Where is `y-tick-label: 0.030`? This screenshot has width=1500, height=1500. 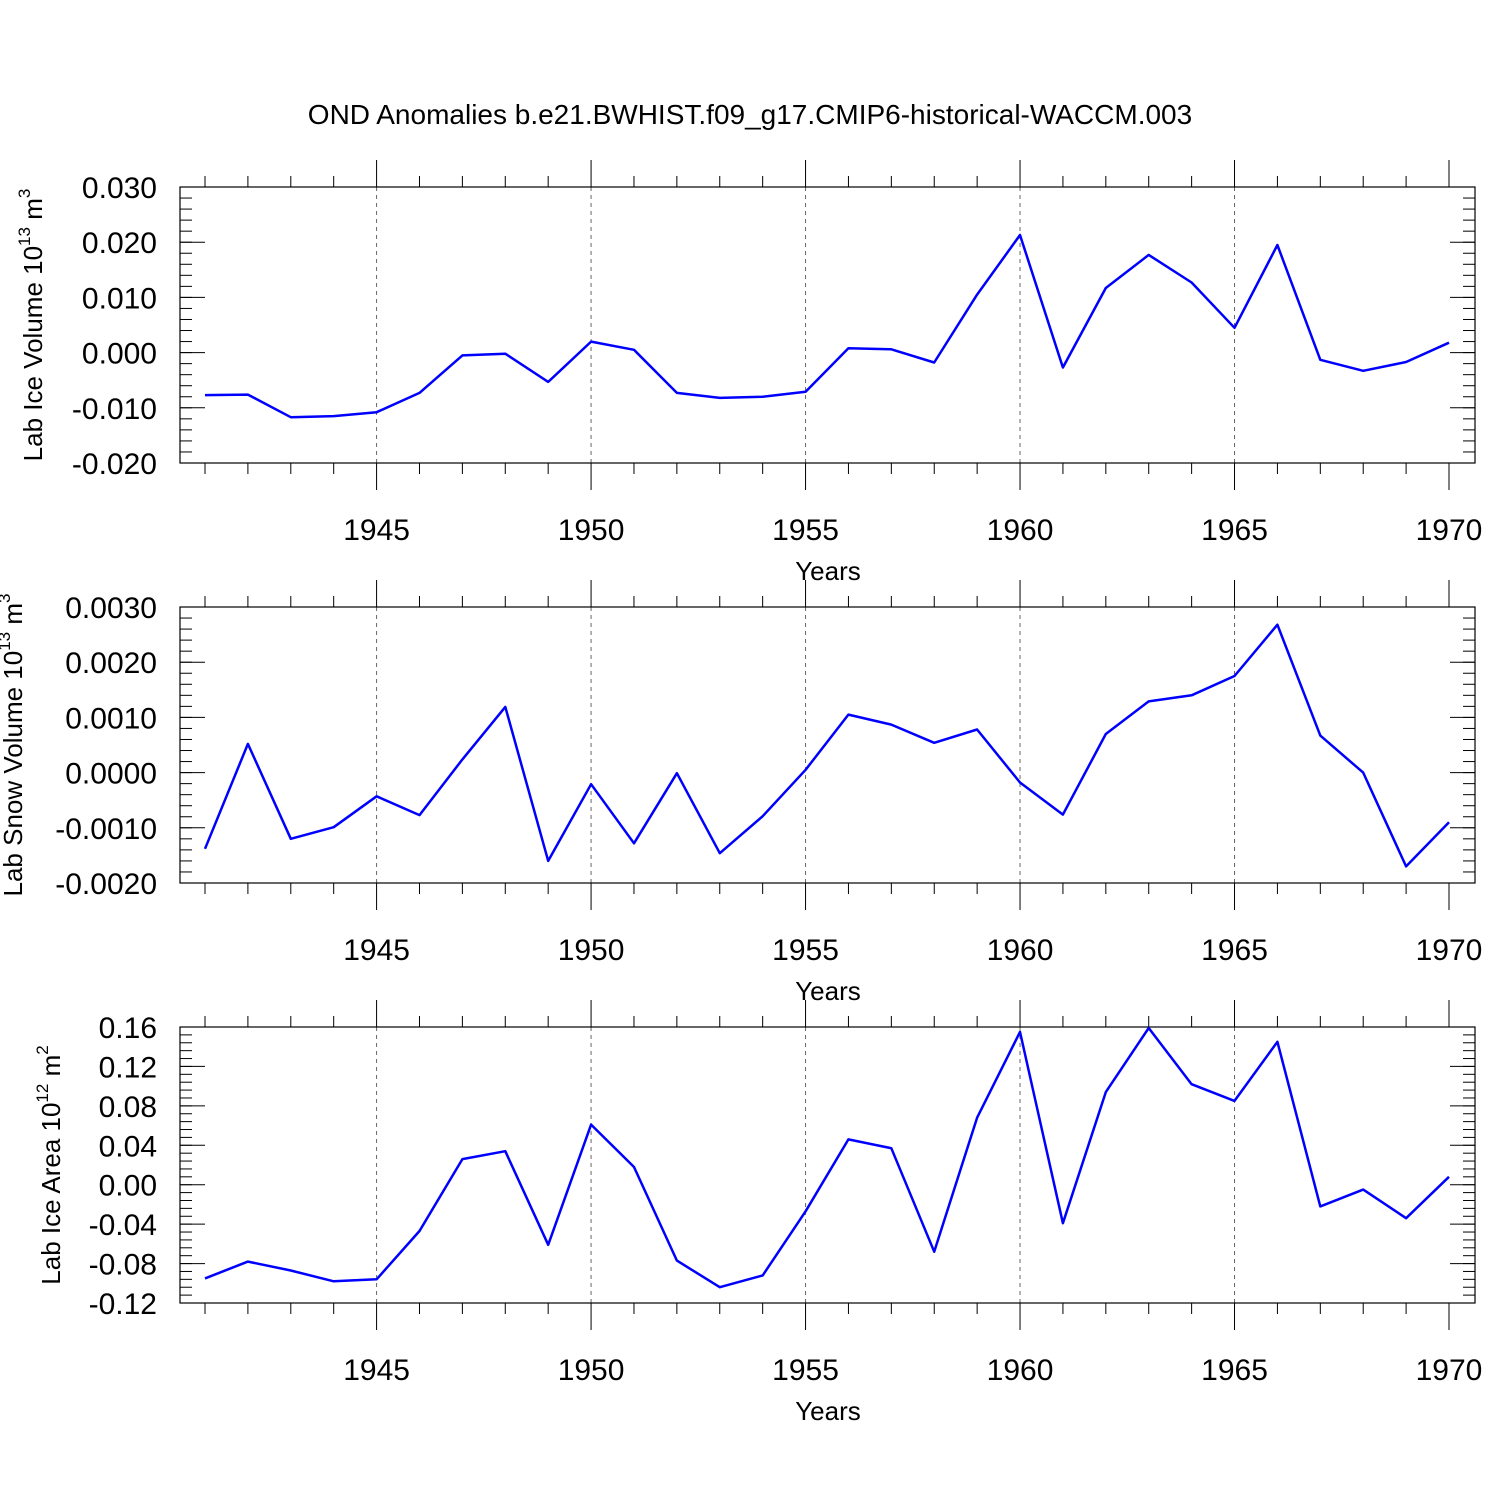 y-tick-label: 0.030 is located at coordinates (119, 188).